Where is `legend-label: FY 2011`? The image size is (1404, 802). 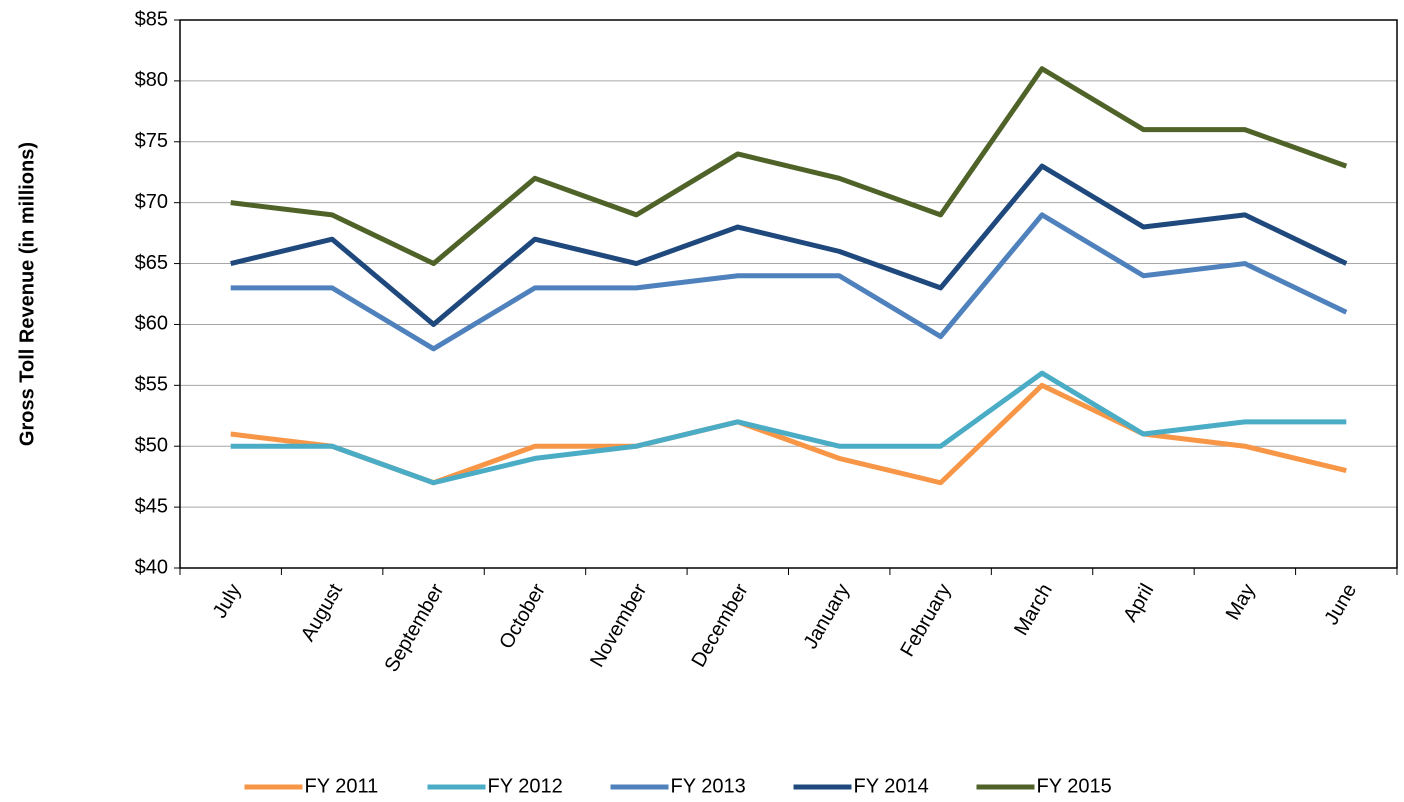 legend-label: FY 2011 is located at coordinates (342, 786).